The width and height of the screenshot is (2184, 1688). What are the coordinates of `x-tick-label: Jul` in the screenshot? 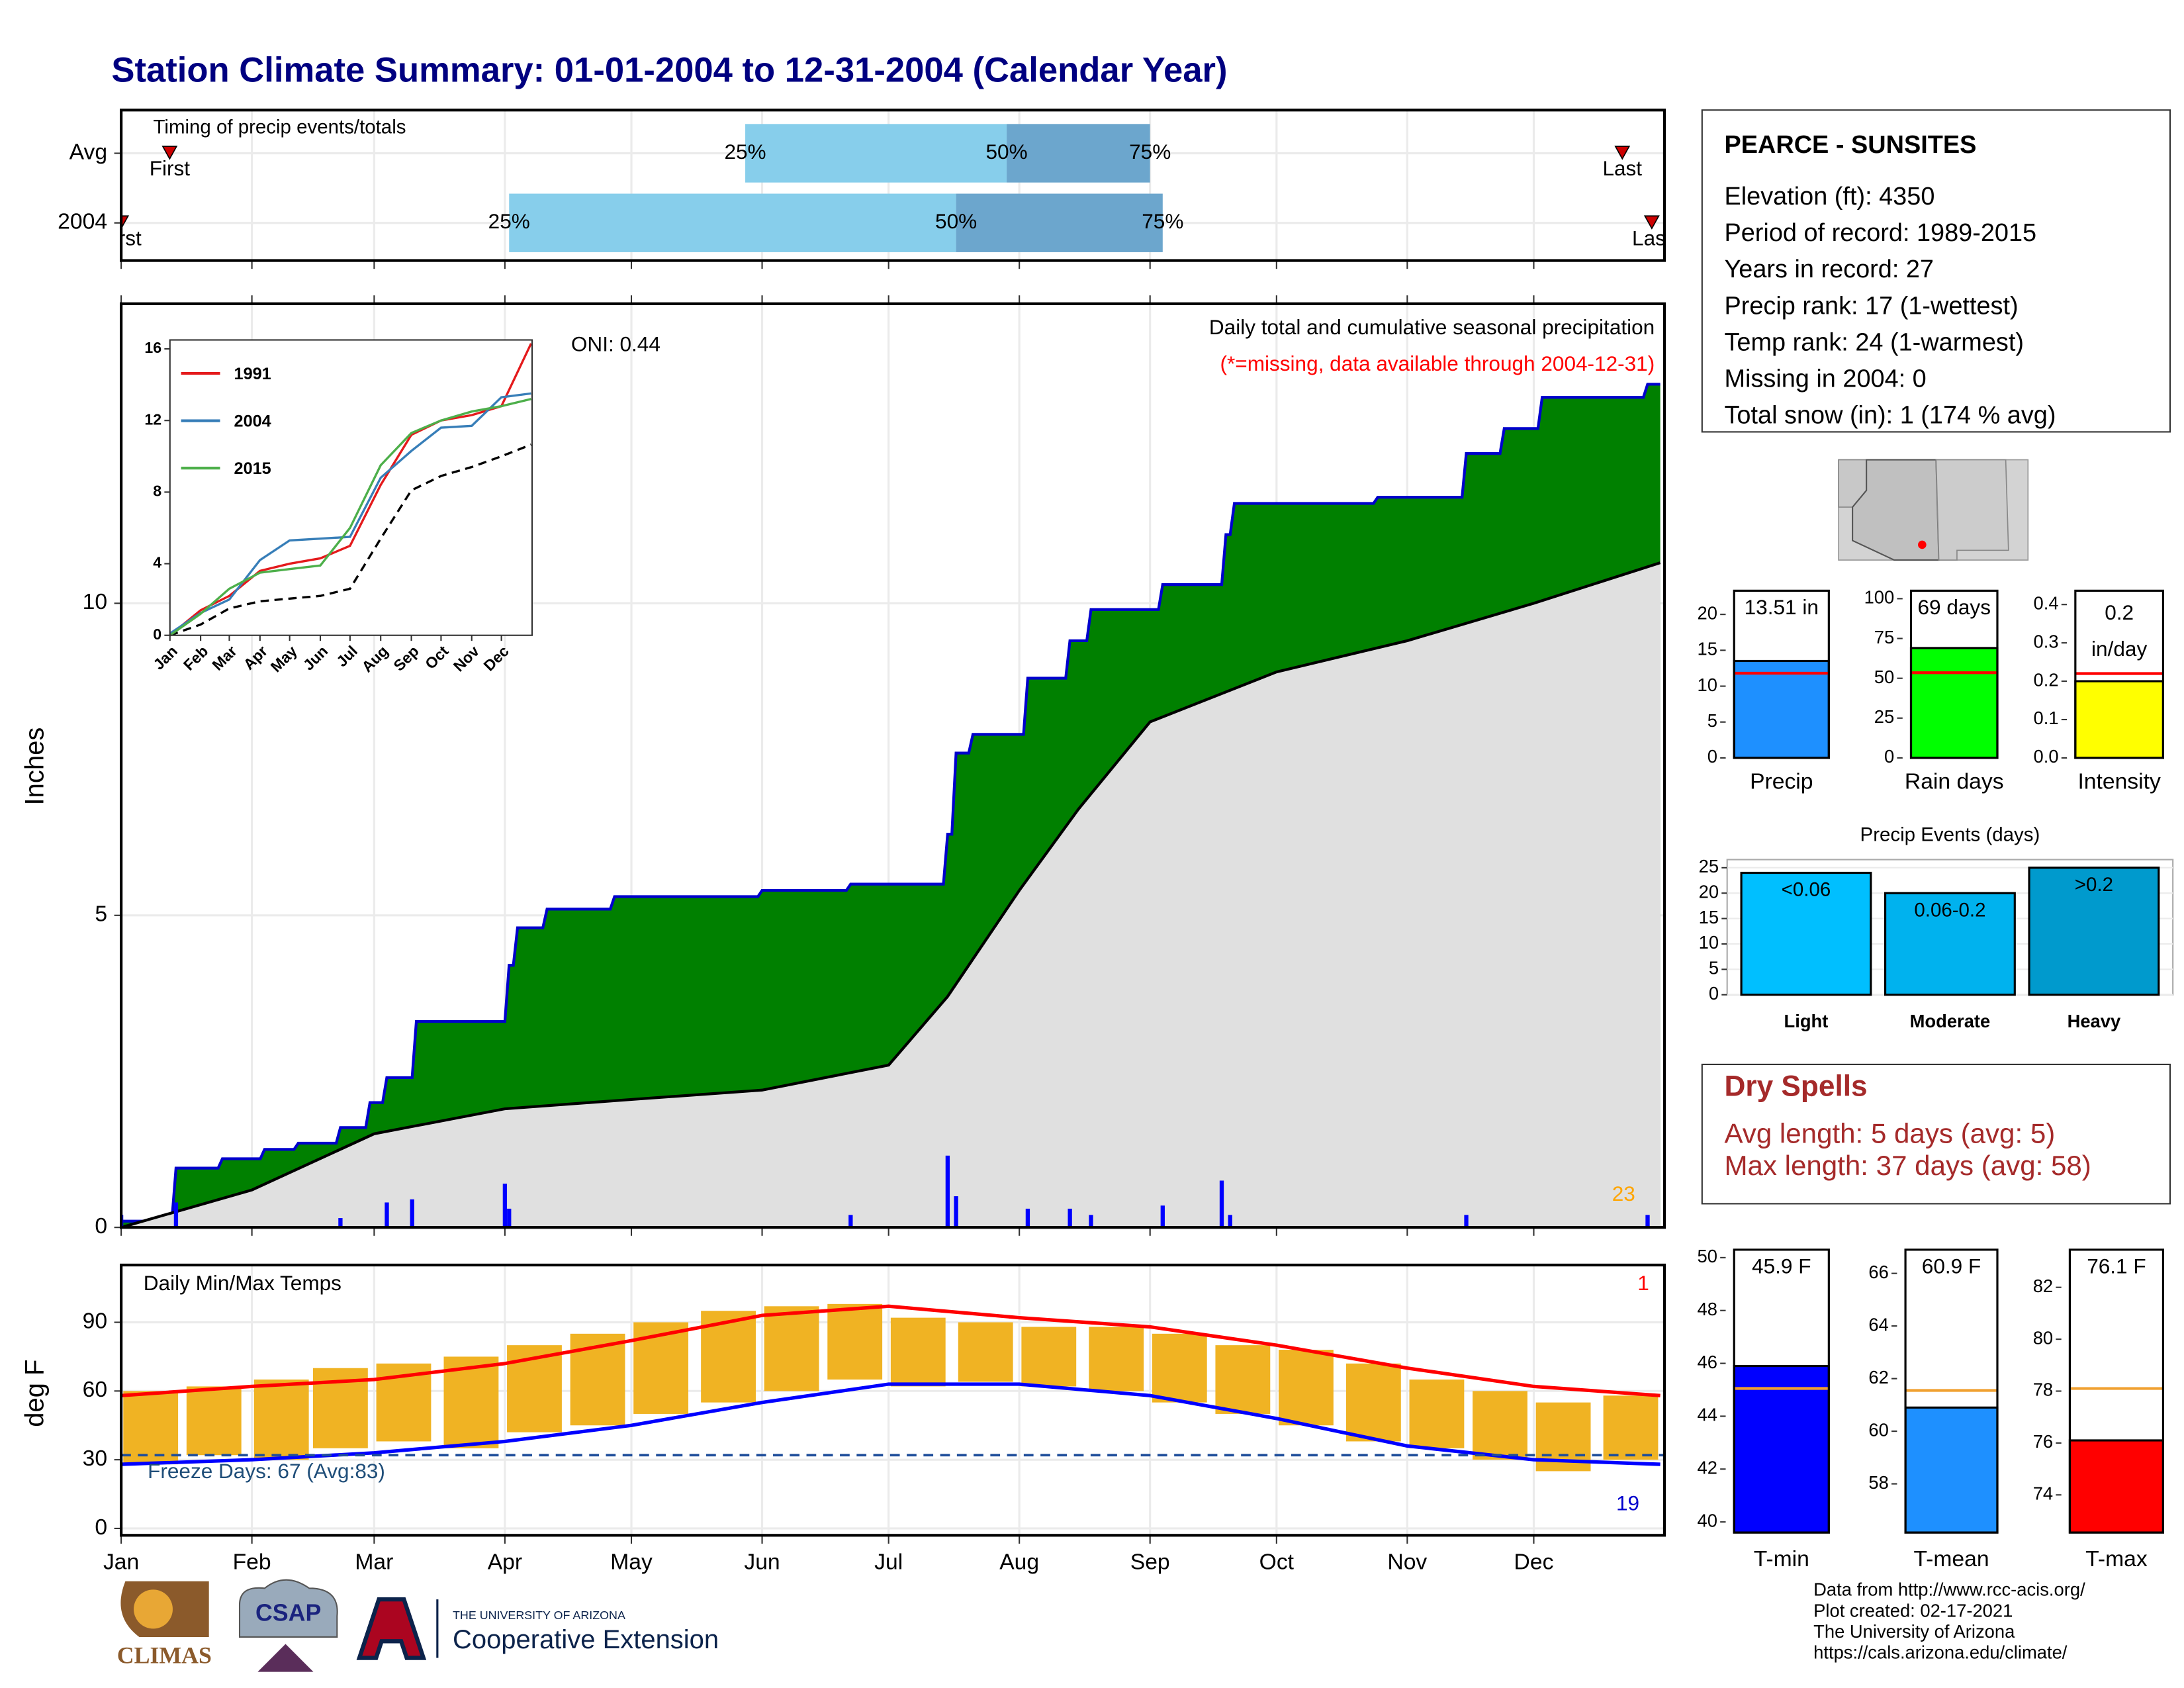 It's located at (889, 1562).